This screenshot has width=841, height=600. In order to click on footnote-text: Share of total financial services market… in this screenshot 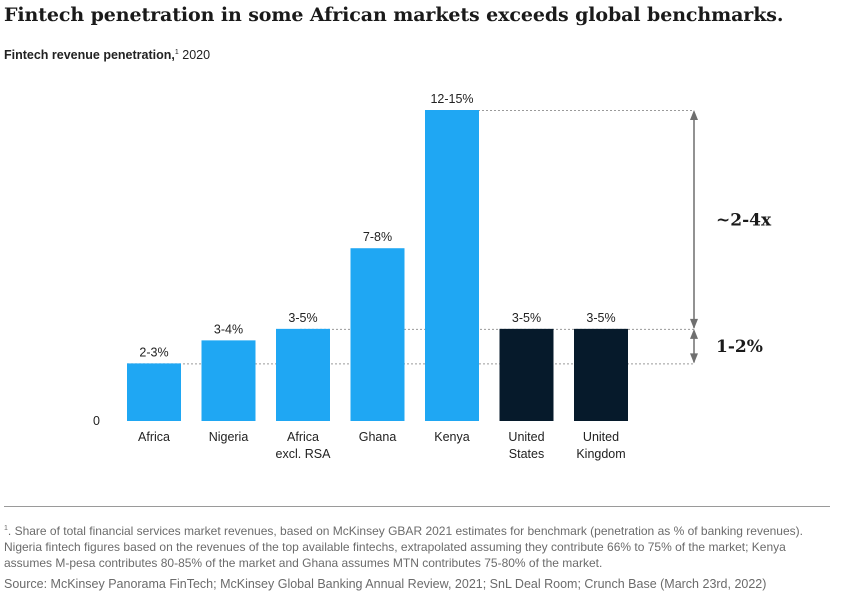, I will do `click(403, 547)`.